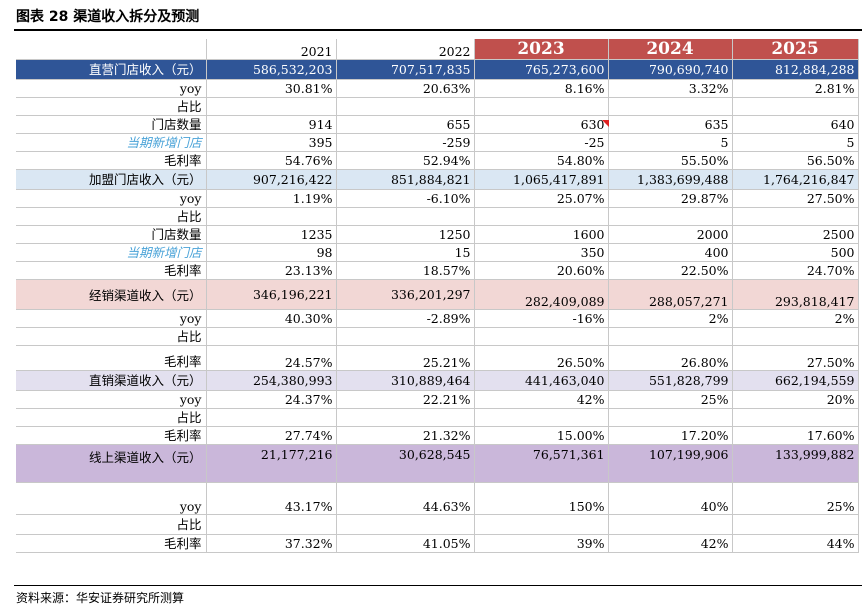 The height and width of the screenshot is (609, 866). I want to click on cell: 3.32%, so click(670, 88).